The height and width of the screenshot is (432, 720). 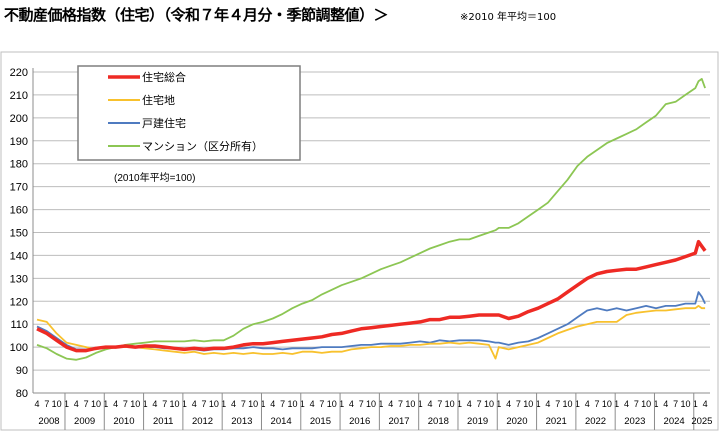 I want to click on x-year-label: 2021, so click(x=556, y=421).